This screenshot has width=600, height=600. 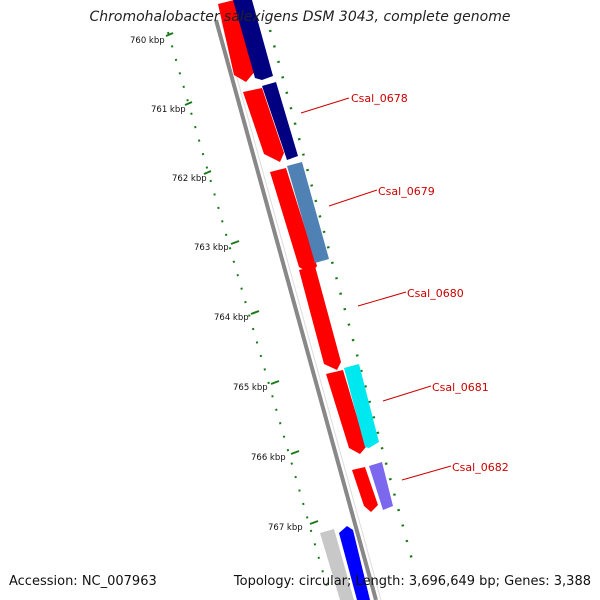 What do you see at coordinates (480, 467) in the screenshot?
I see `gene-label-csal-0682: Csal_0682` at bounding box center [480, 467].